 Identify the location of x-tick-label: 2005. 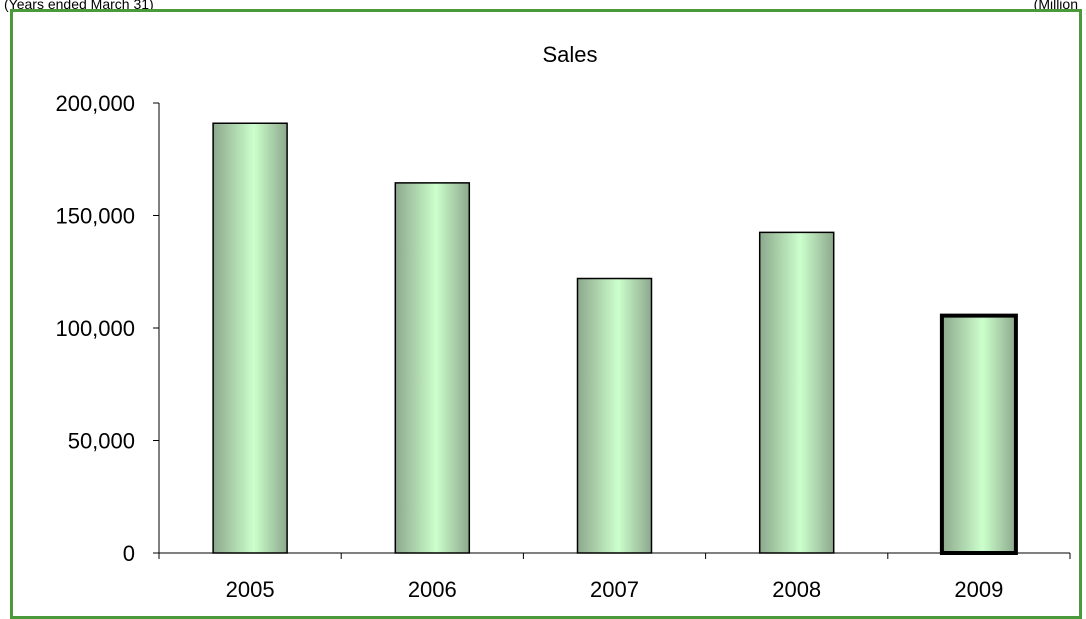
(250, 589).